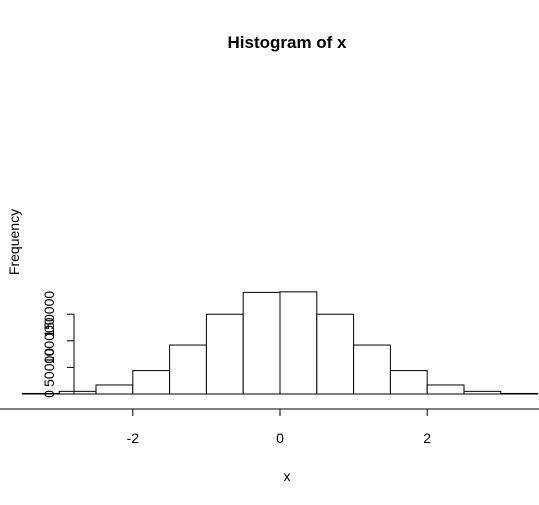  I want to click on x-tick-label: -2, so click(133, 438).